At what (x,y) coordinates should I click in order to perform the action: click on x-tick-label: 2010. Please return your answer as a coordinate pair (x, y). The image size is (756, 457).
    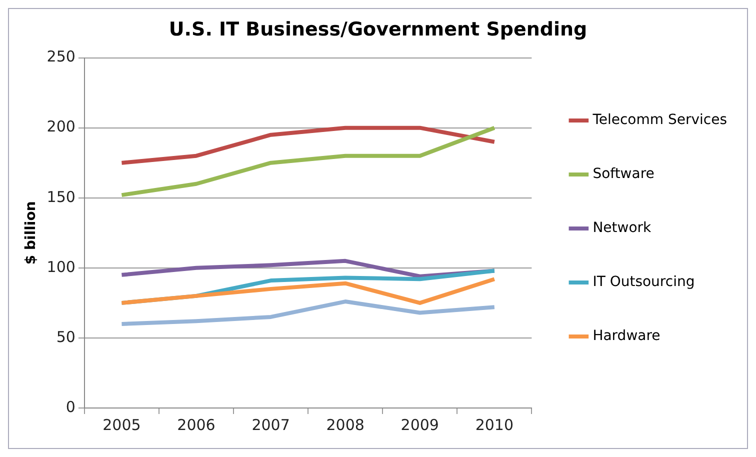
    Looking at the image, I should click on (494, 425).